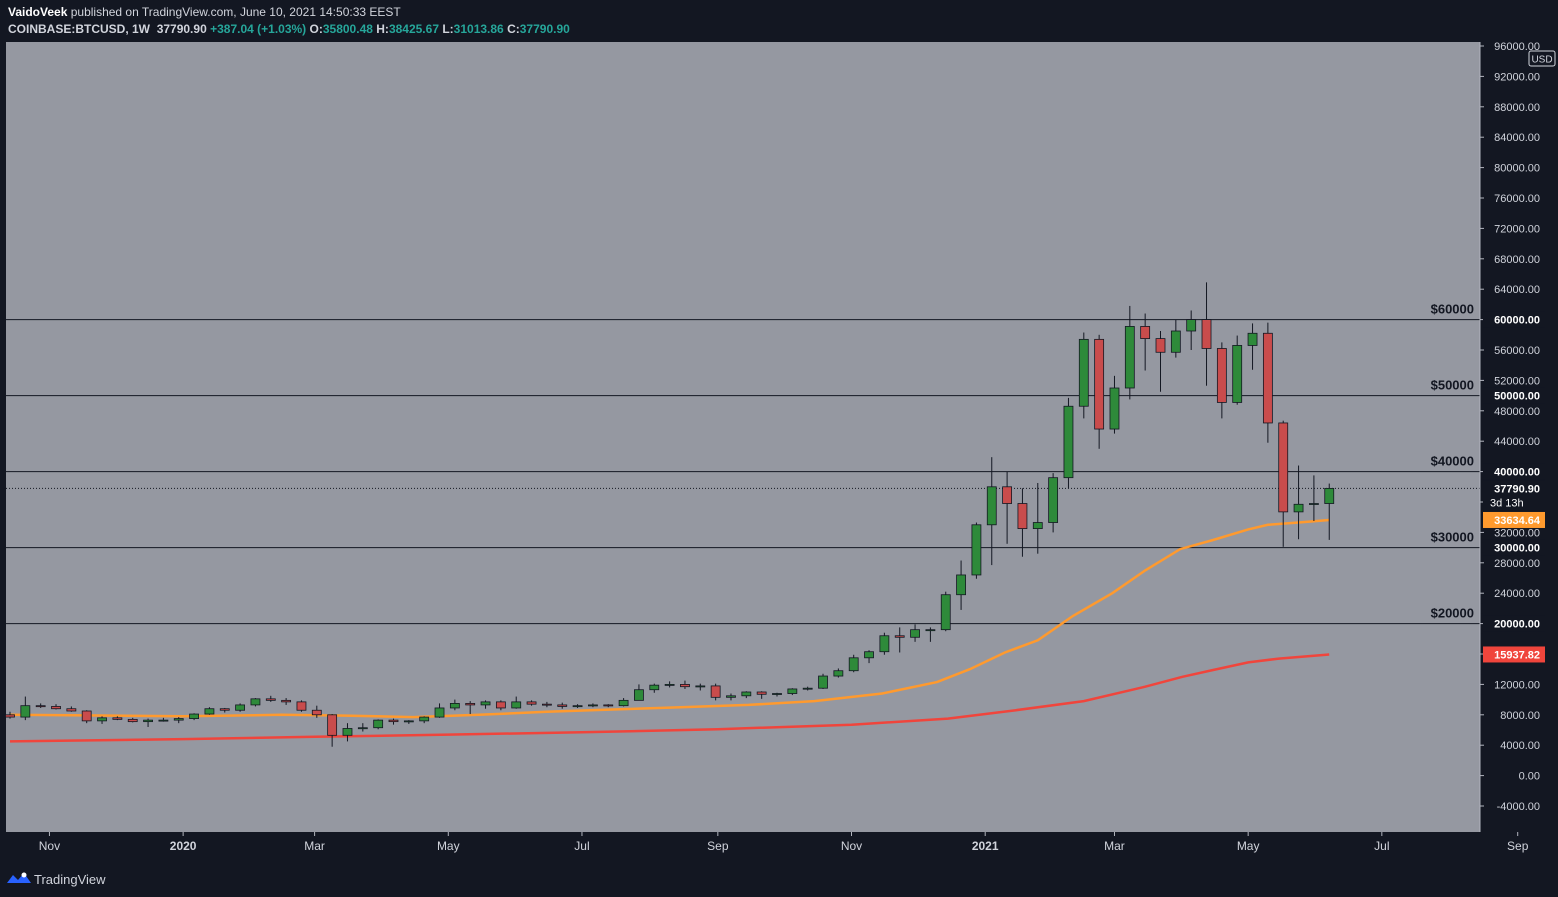  What do you see at coordinates (1514, 519) in the screenshot?
I see `ma-short-axis-label-background` at bounding box center [1514, 519].